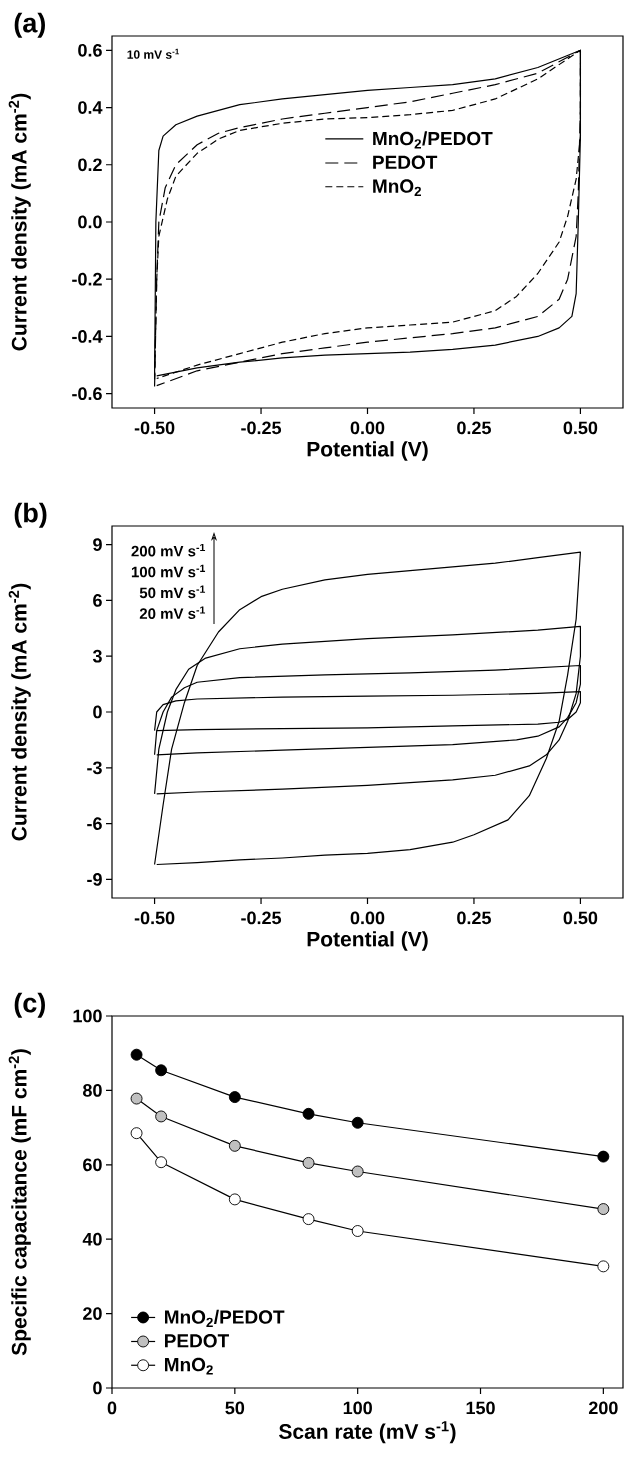 The image size is (625, 1460). What do you see at coordinates (90, 222) in the screenshot?
I see `y-tick-label: 0.0` at bounding box center [90, 222].